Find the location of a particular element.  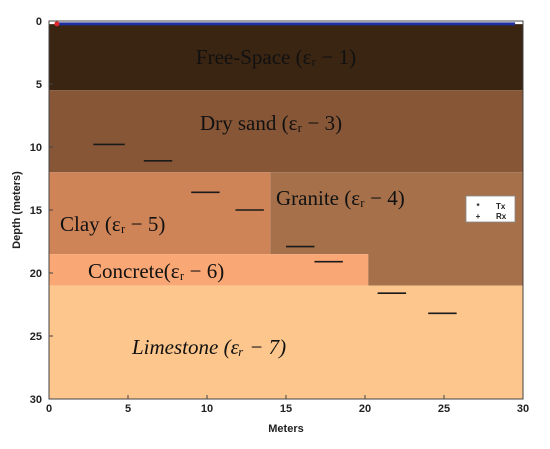

y-tick-label: 15 is located at coordinates (36, 211).